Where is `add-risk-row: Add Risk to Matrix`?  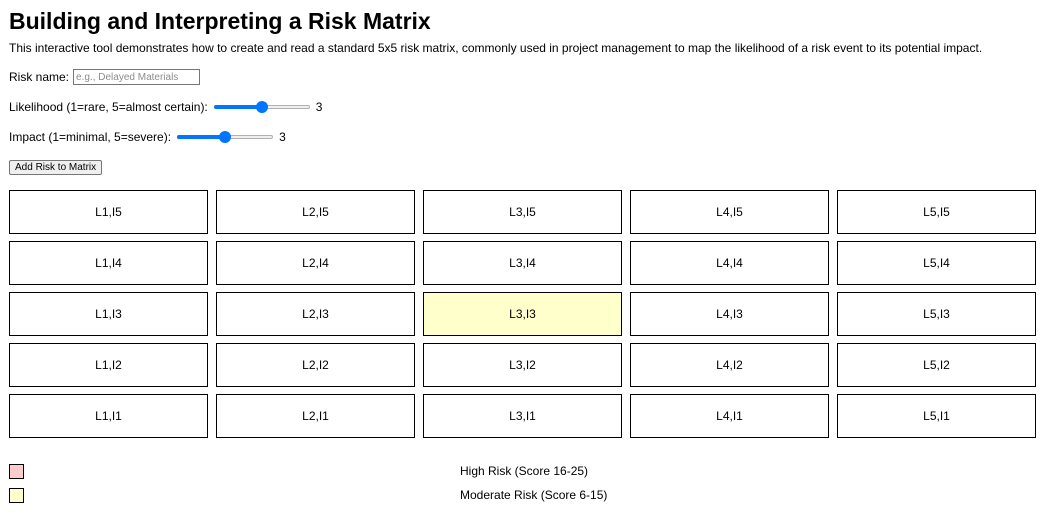 add-risk-row: Add Risk to Matrix is located at coordinates (56, 167).